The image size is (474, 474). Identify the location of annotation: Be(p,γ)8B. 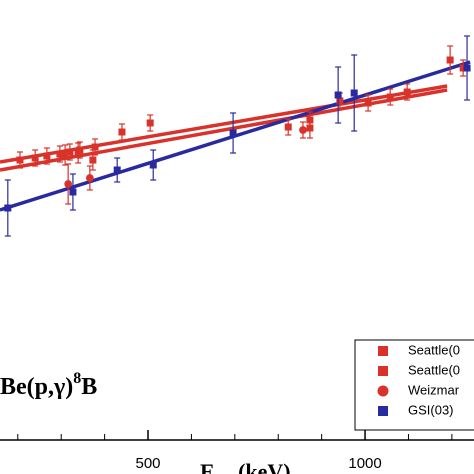
(48, 385).